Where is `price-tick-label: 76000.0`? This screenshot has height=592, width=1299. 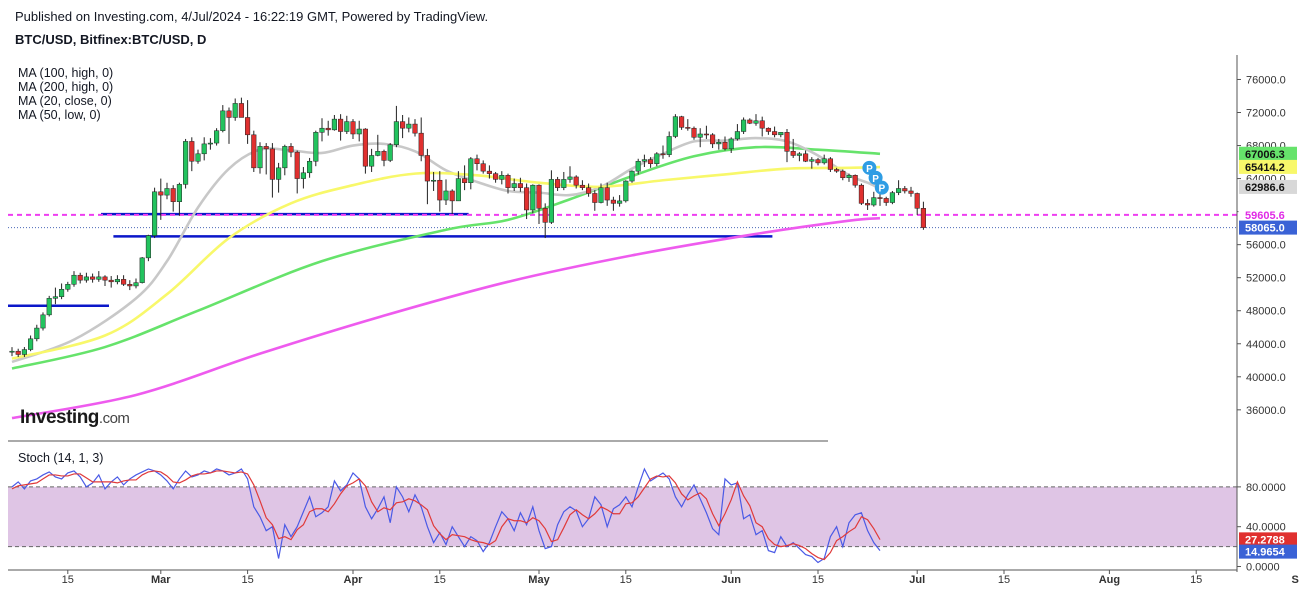 price-tick-label: 76000.0 is located at coordinates (1266, 80).